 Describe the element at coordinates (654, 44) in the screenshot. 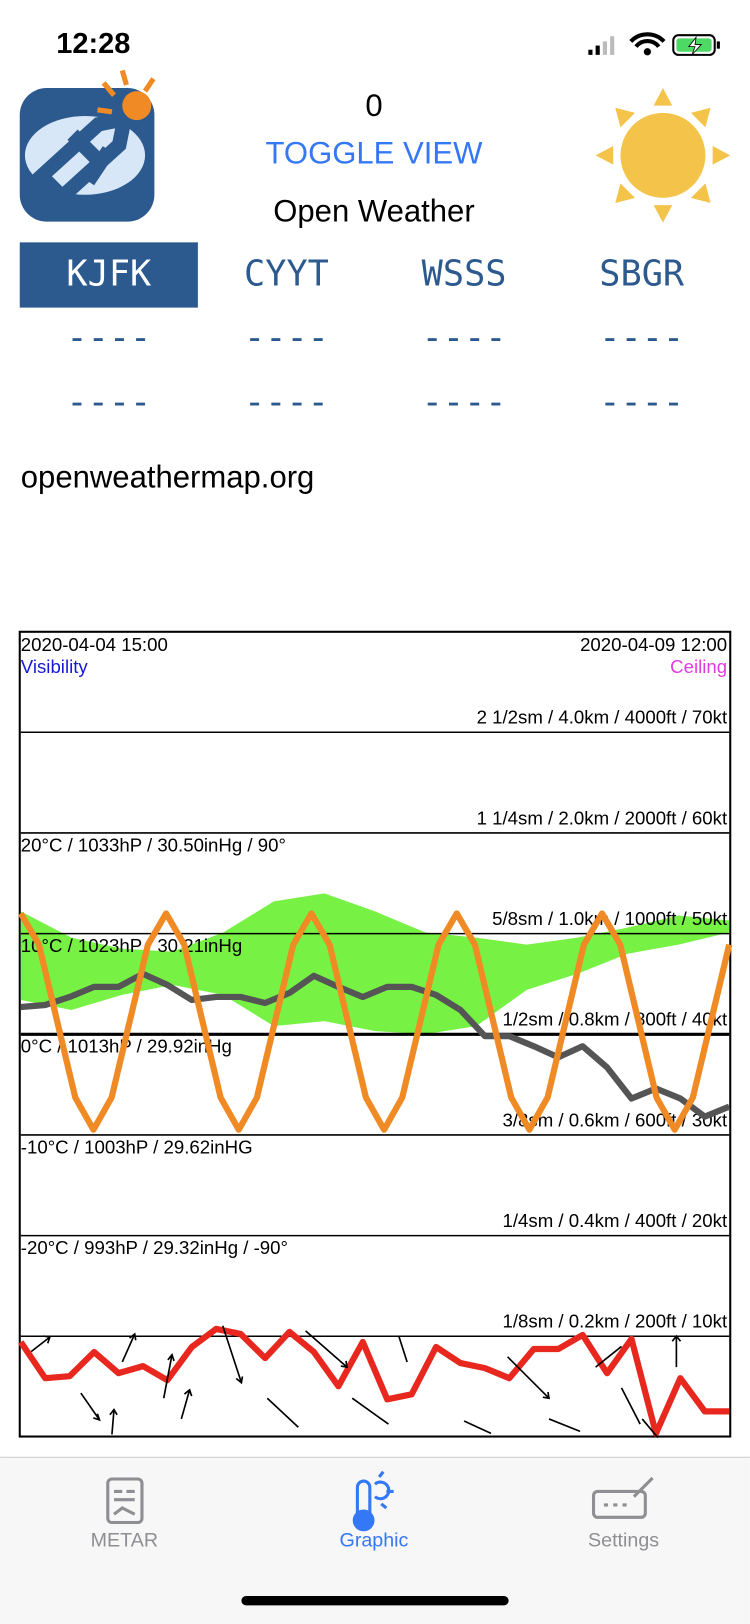

I see `status-icons` at that location.